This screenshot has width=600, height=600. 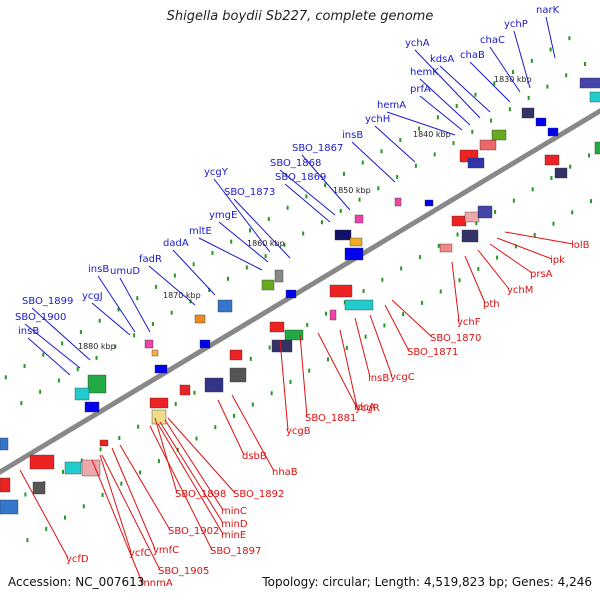 I want to click on gene-label-reverse: SBO_1902, so click(x=193, y=531).